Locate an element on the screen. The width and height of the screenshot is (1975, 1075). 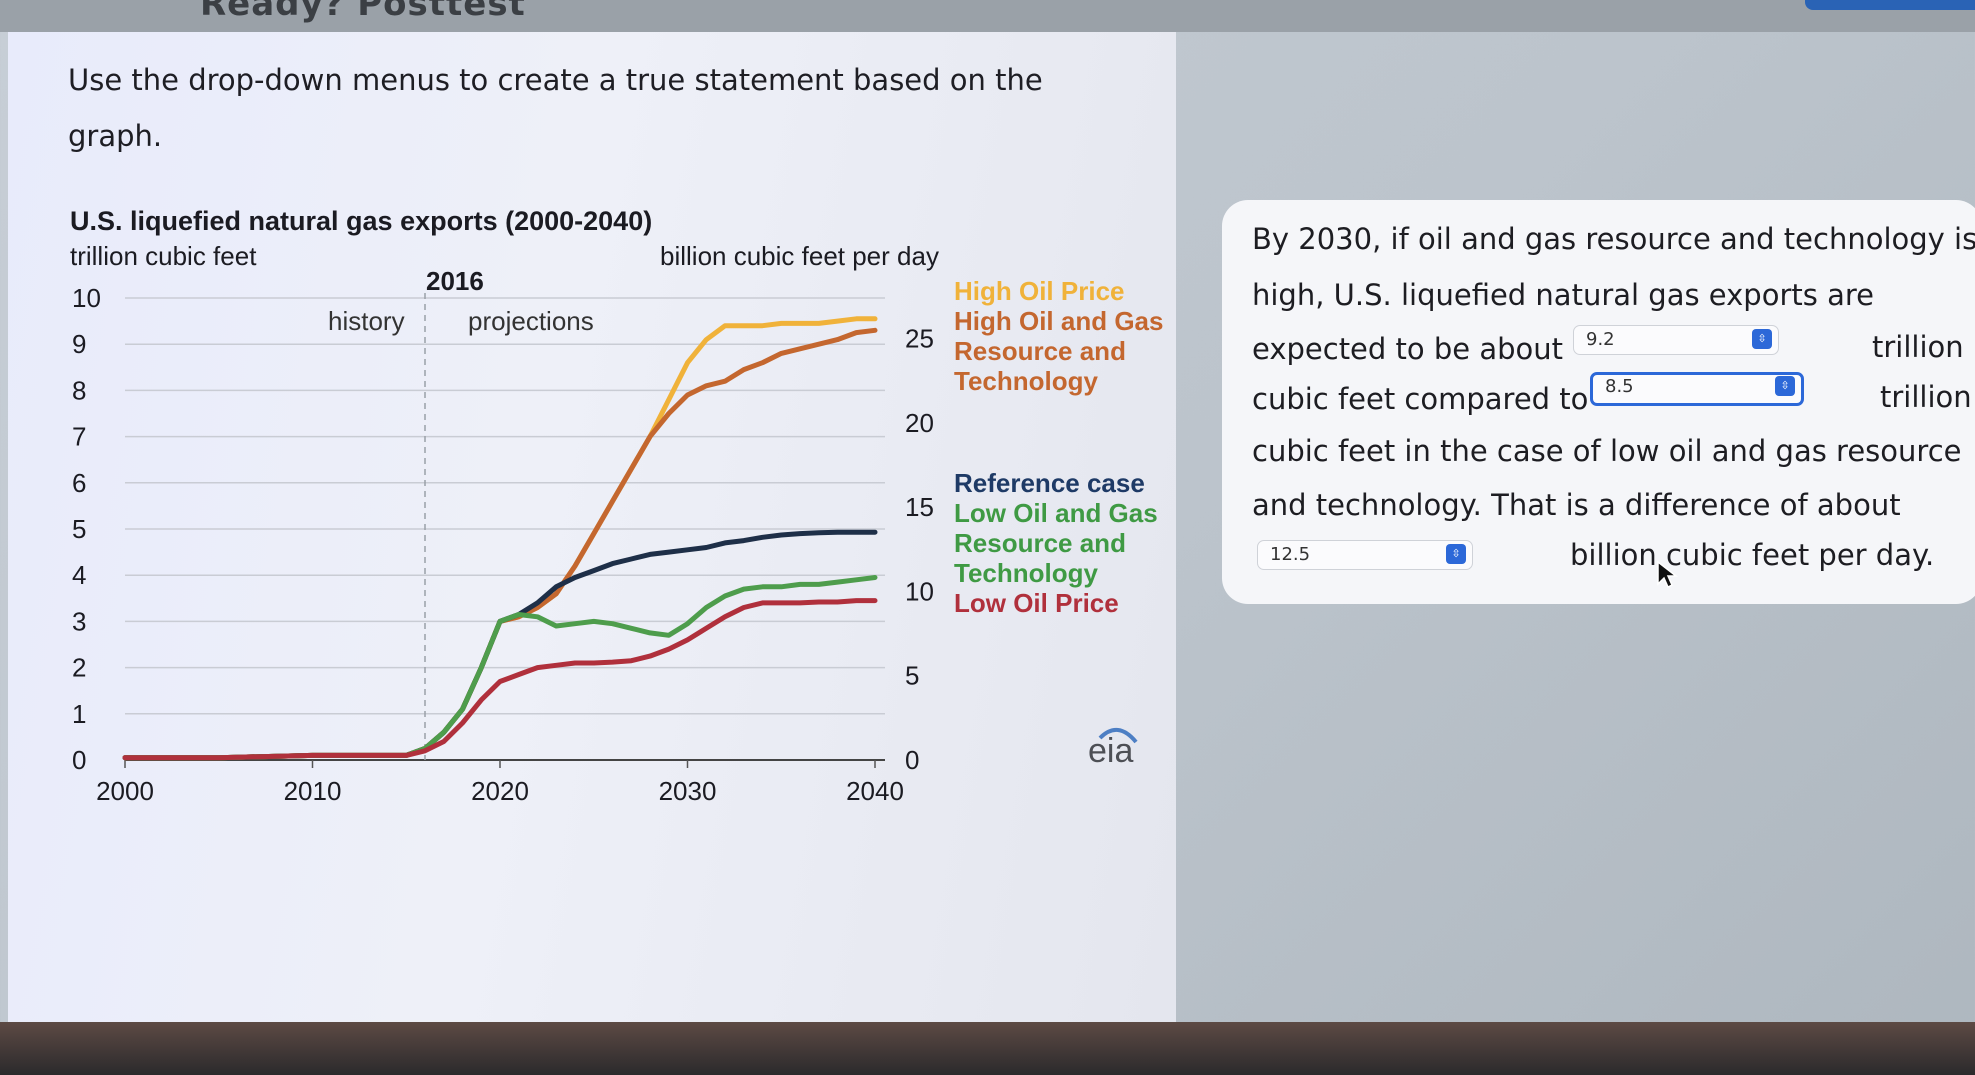
statement-line-3-end: trillion is located at coordinates (1918, 347).